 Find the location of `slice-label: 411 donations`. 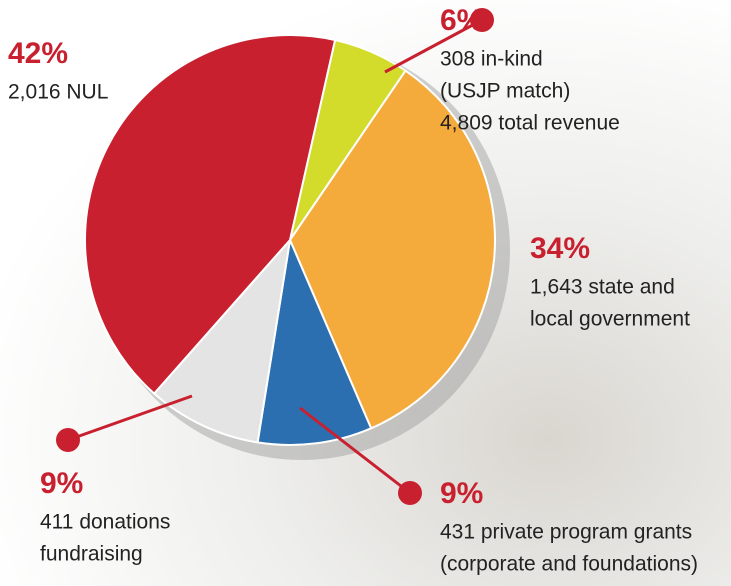

slice-label: 411 donations is located at coordinates (105, 522).